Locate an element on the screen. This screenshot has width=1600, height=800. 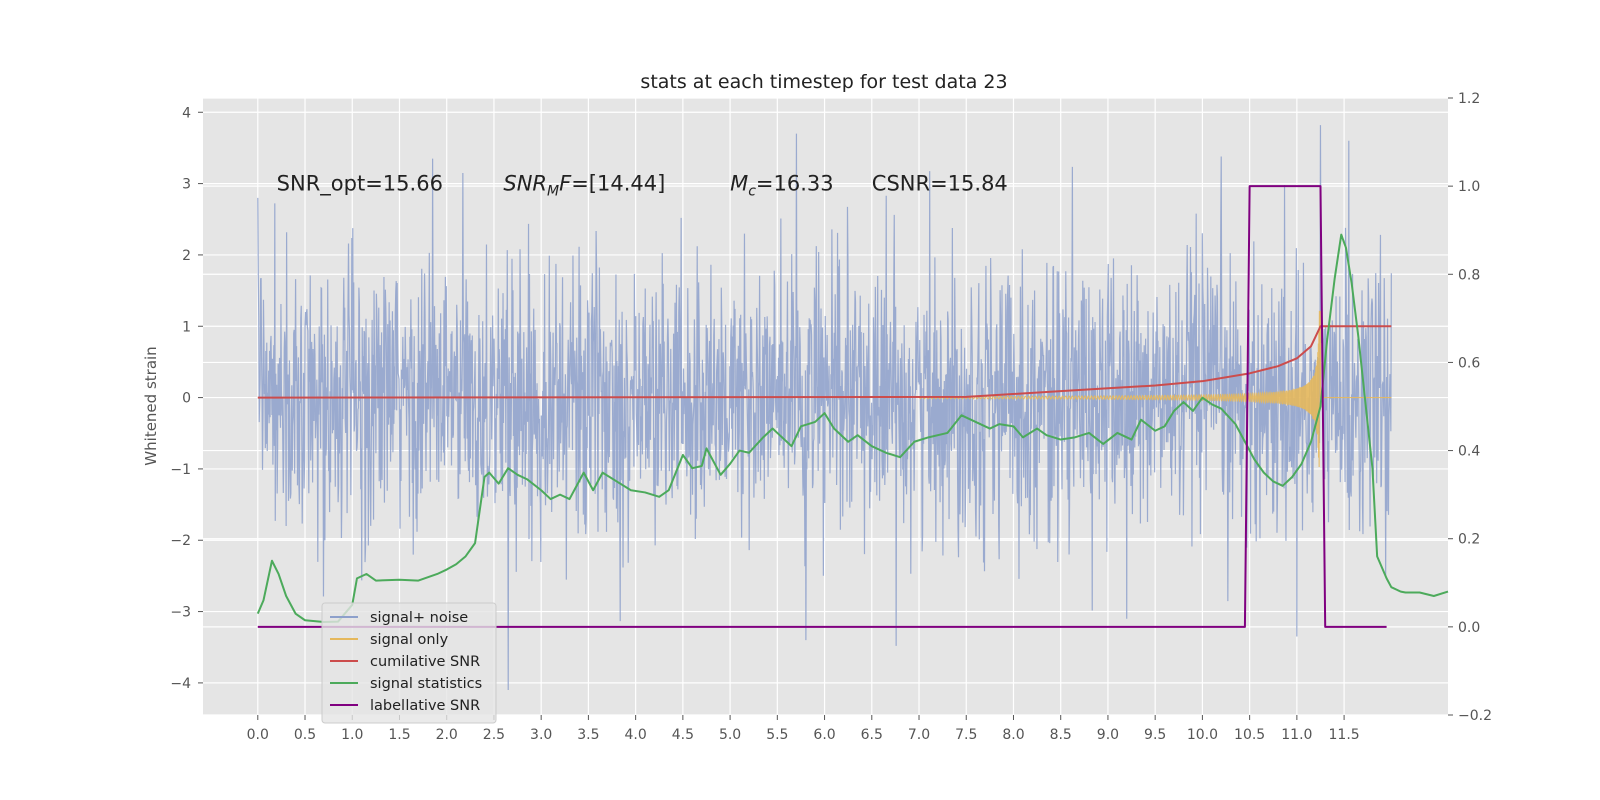
y2-tick-label-1: 1.0 is located at coordinates (1469, 187).